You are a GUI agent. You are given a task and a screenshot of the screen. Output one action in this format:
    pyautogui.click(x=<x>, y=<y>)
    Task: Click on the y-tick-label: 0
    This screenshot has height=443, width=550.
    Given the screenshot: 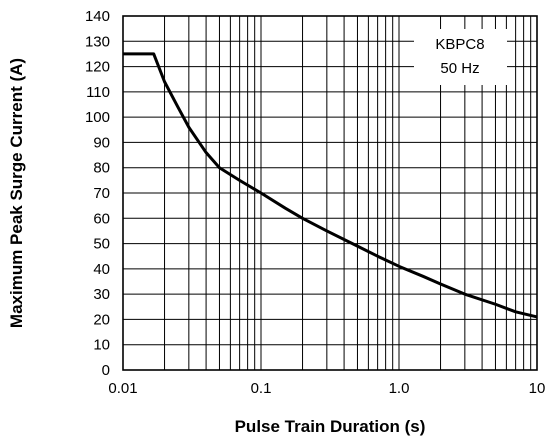 What is the action you would take?
    pyautogui.click(x=106, y=370)
    